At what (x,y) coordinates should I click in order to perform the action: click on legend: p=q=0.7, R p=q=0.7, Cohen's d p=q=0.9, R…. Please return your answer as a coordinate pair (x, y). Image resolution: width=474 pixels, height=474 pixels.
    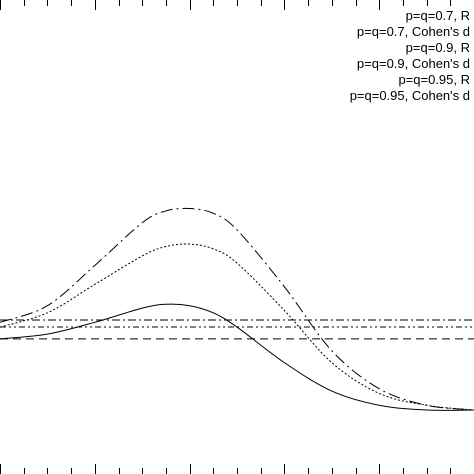
    Looking at the image, I should click on (410, 55).